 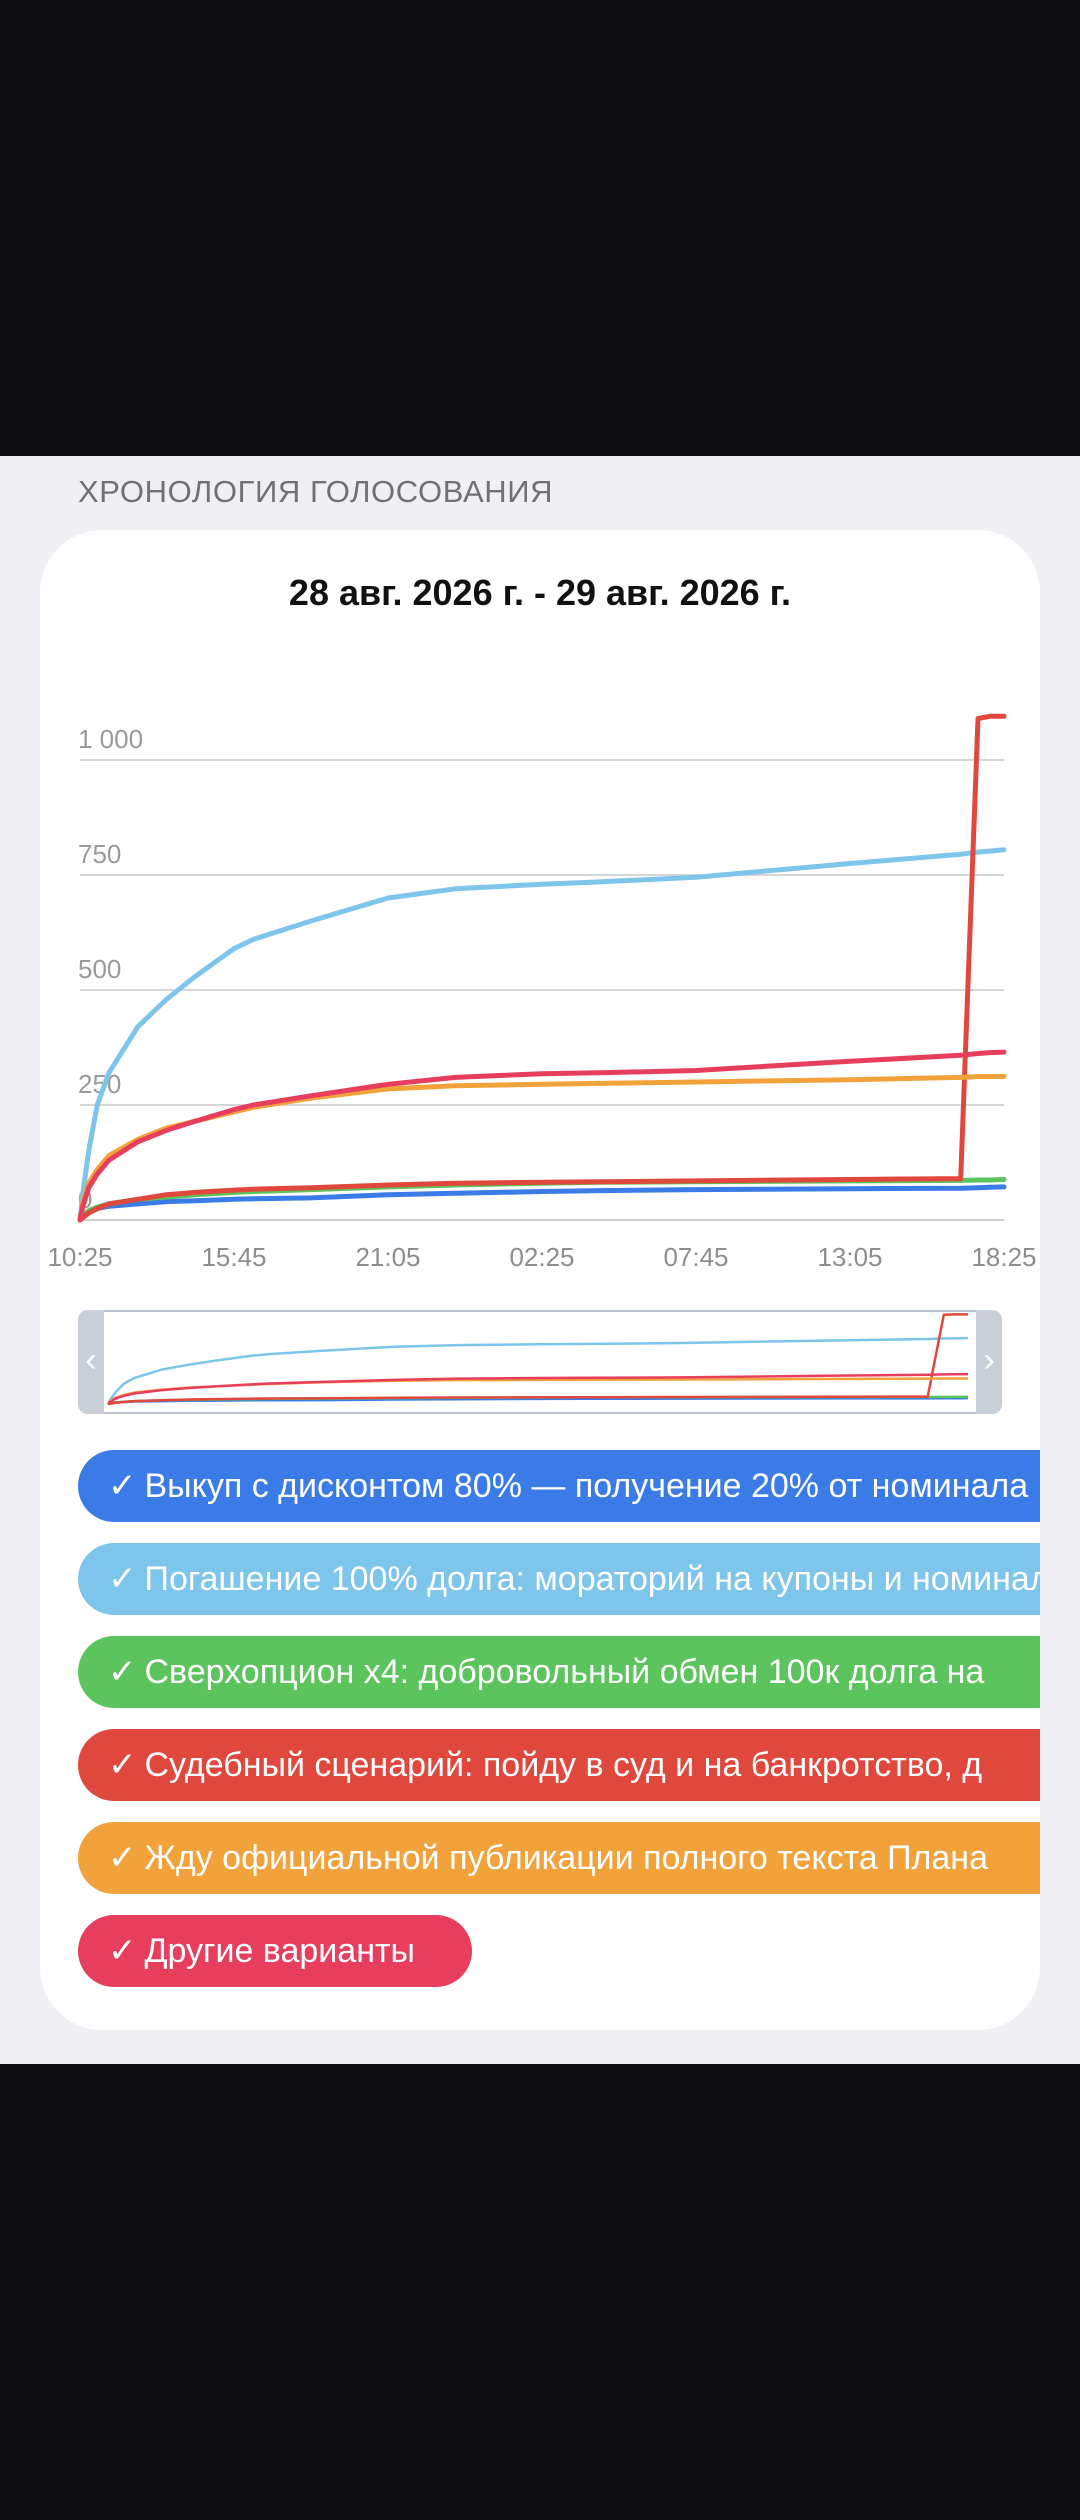 I want to click on y-tick-label: 500, so click(x=99, y=969).